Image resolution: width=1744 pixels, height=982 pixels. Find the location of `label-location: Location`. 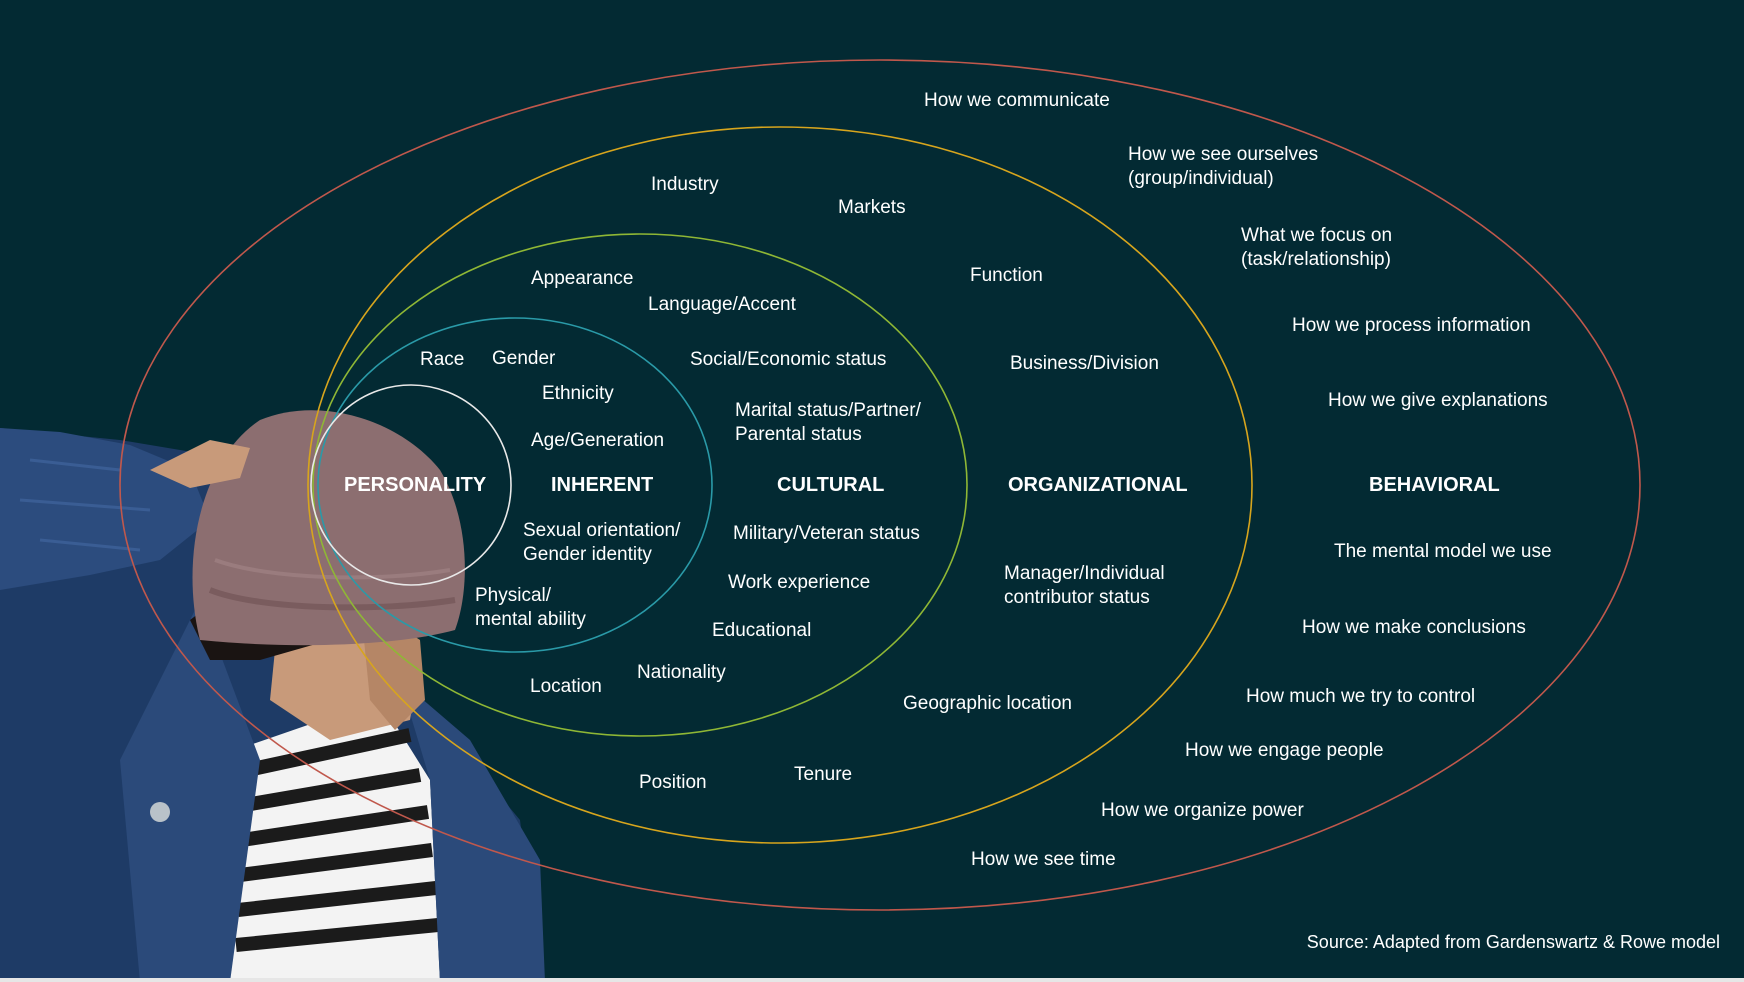

label-location: Location is located at coordinates (566, 686).